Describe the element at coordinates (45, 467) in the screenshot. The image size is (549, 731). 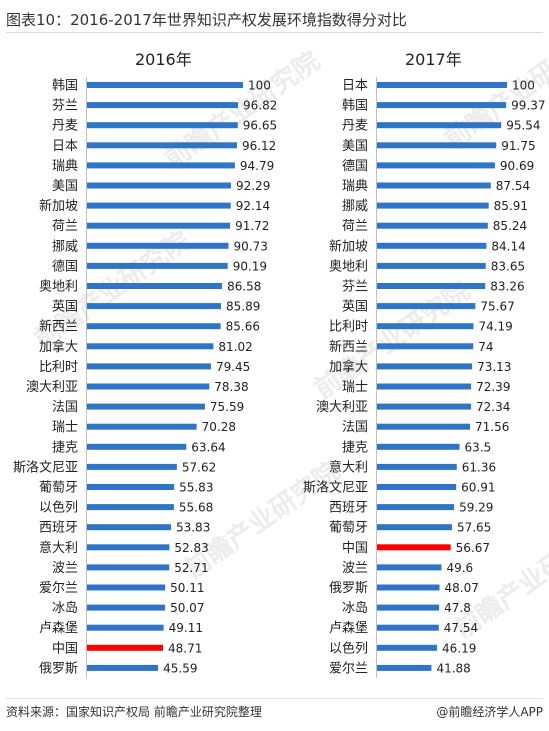
I see `category-label: 斯洛文尼亚` at that location.